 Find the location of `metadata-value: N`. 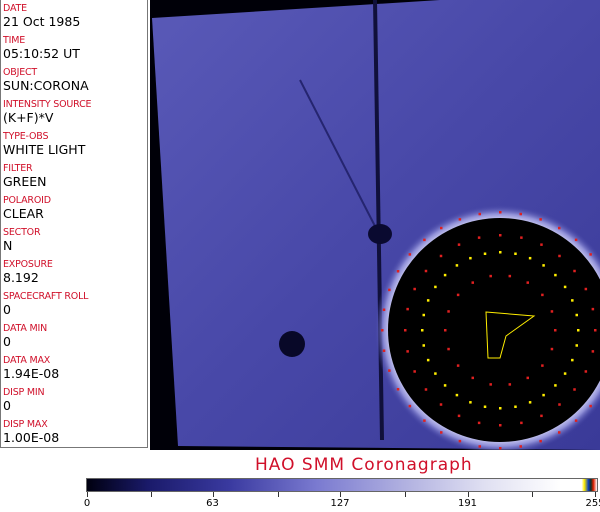

metadata-value: N is located at coordinates (8, 245).